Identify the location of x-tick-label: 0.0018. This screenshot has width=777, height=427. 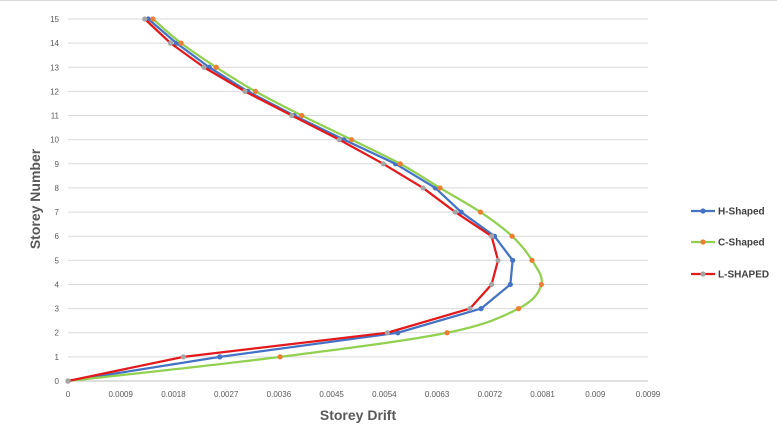
(173, 394).